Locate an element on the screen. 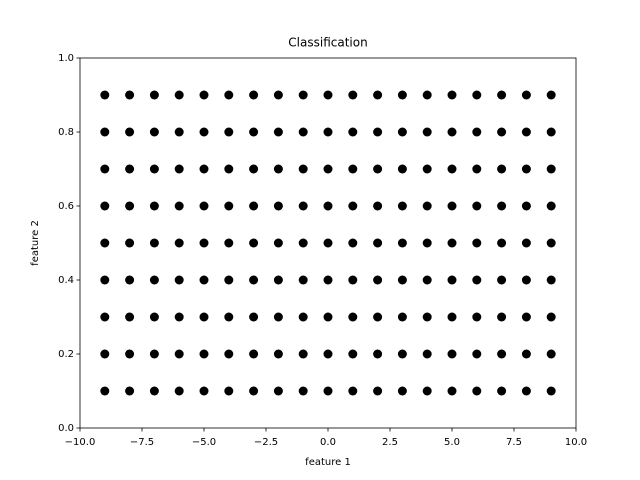 The image size is (640, 480). y-tick-label: 0.0 is located at coordinates (66, 428).